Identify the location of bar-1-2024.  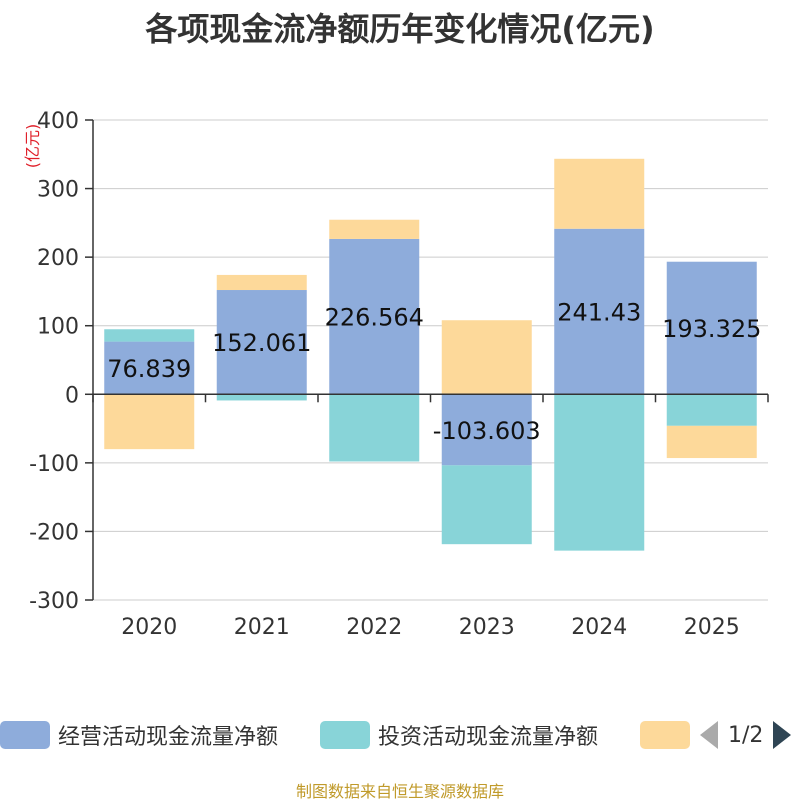
(599, 311).